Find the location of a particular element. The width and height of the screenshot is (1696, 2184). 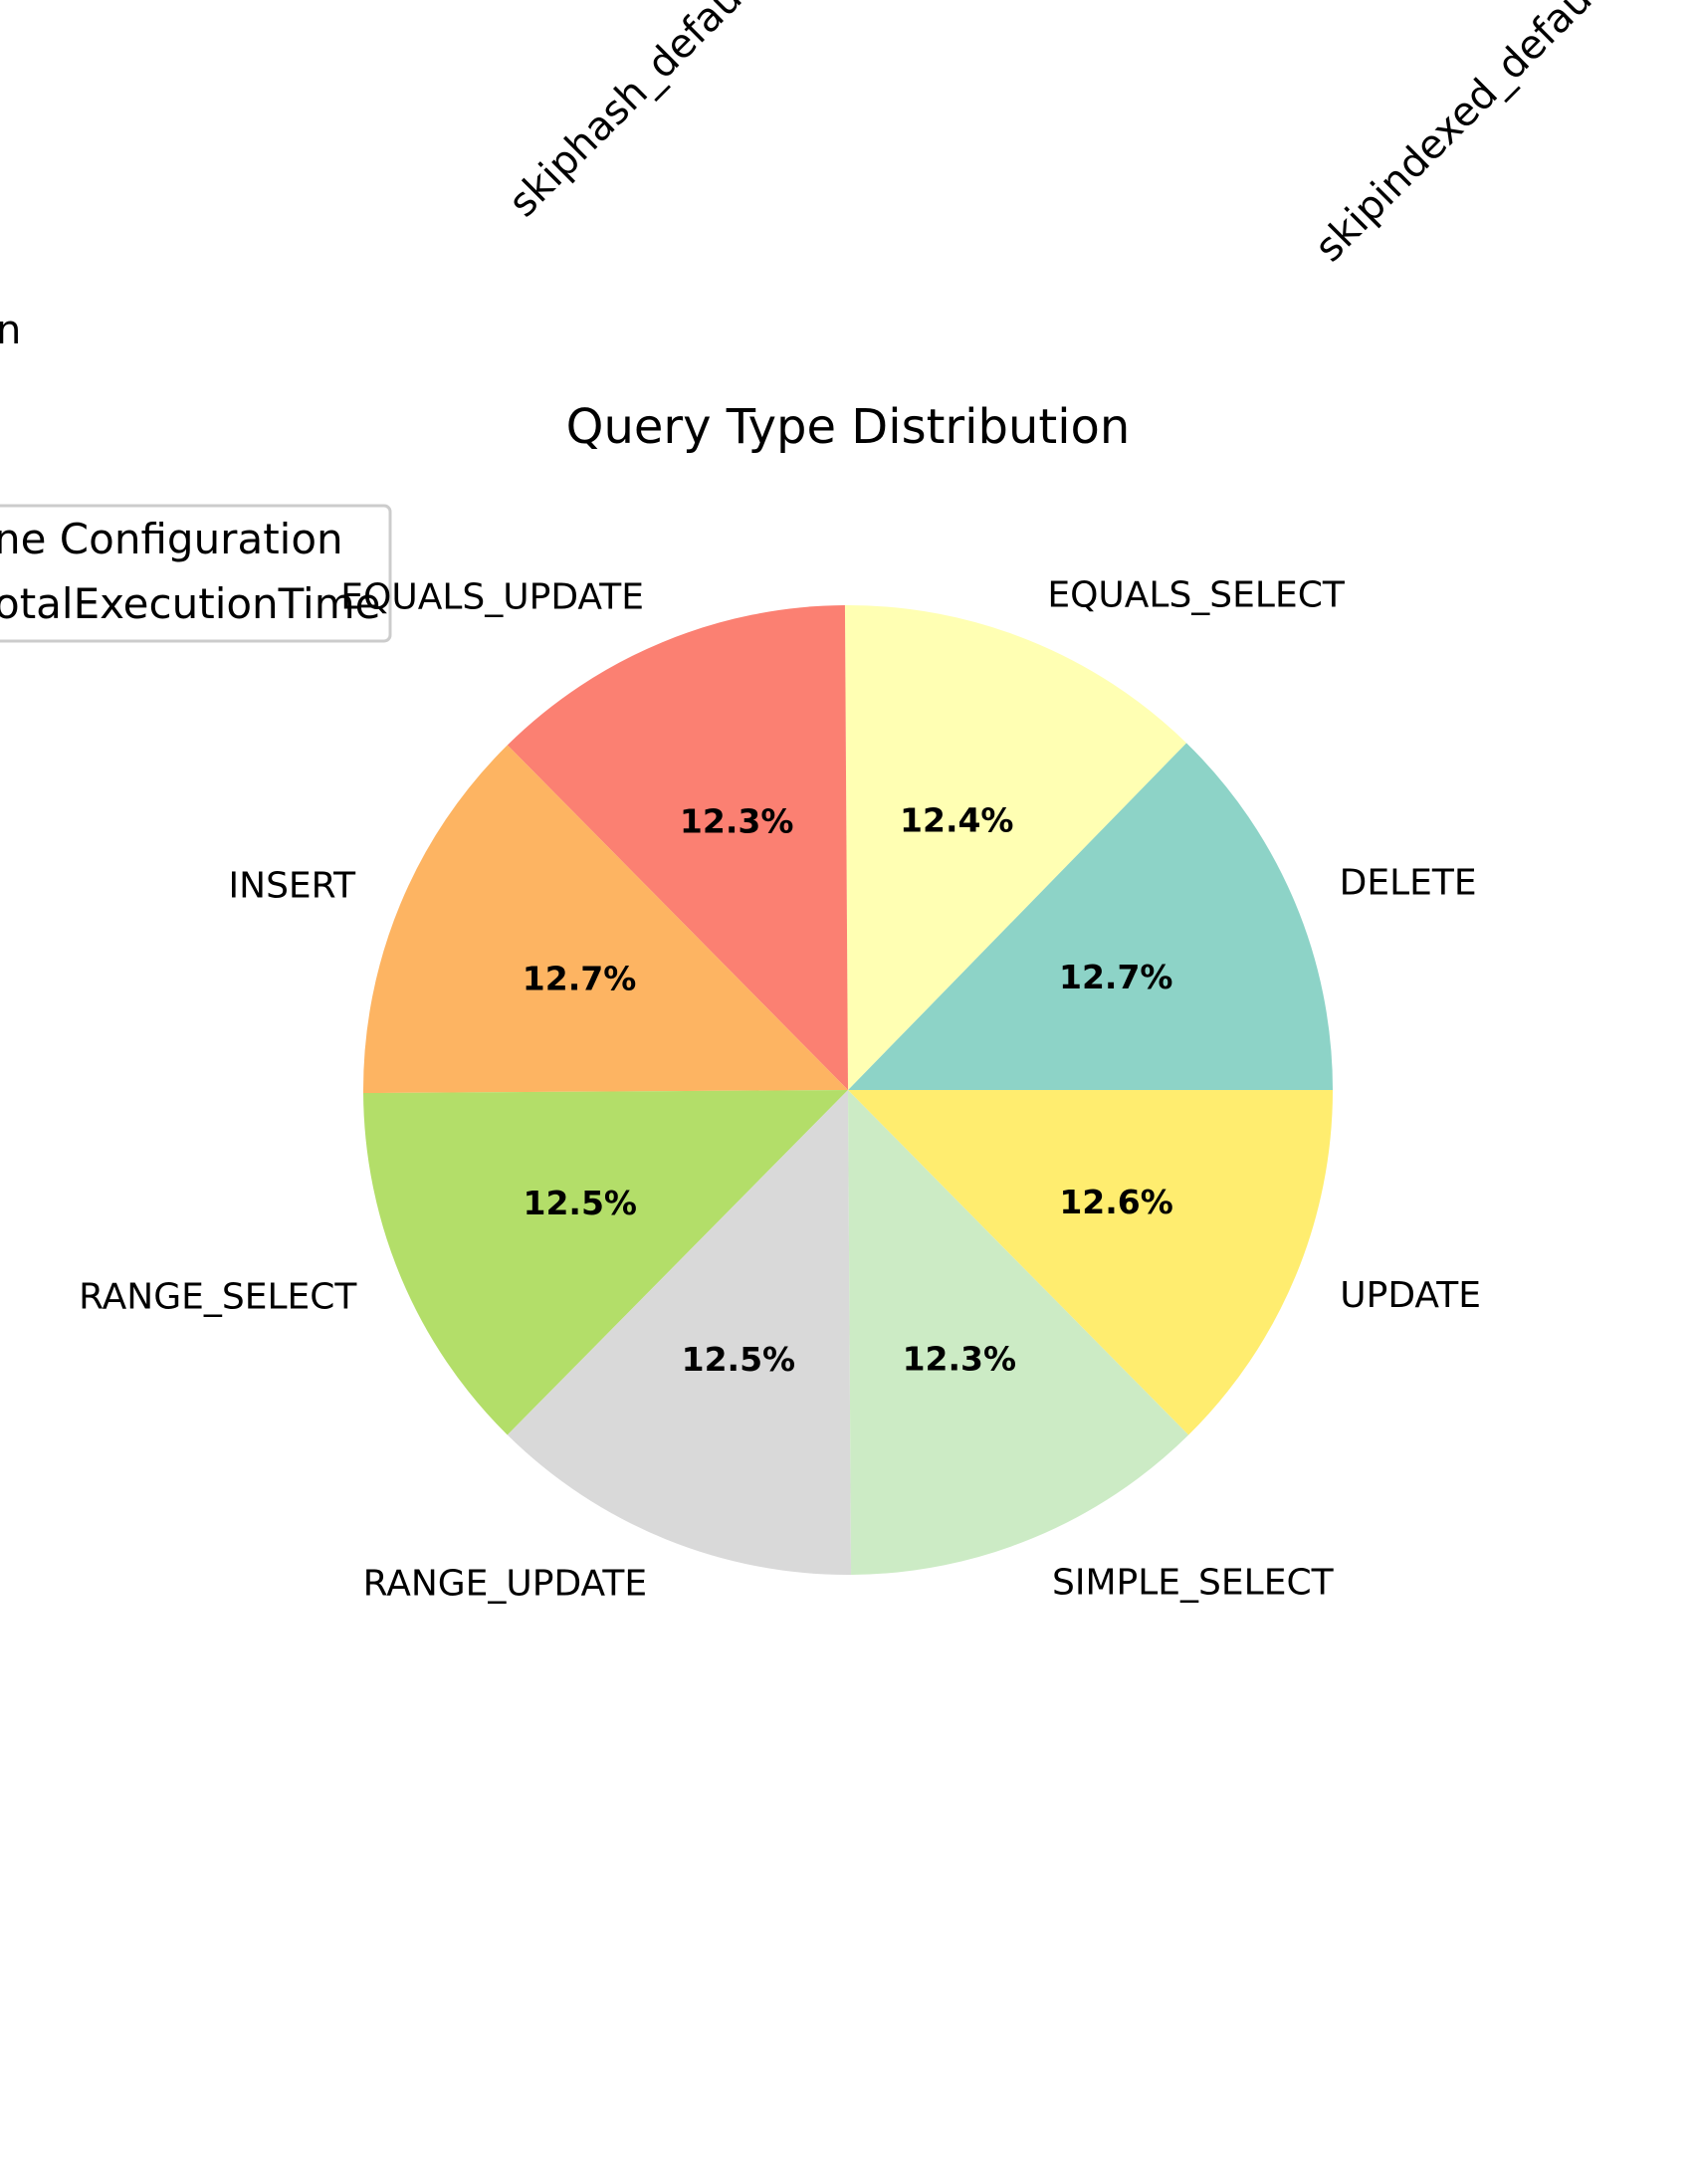

legend-fragment: ne Configuration otalExecutionTime is located at coordinates (196, 573).